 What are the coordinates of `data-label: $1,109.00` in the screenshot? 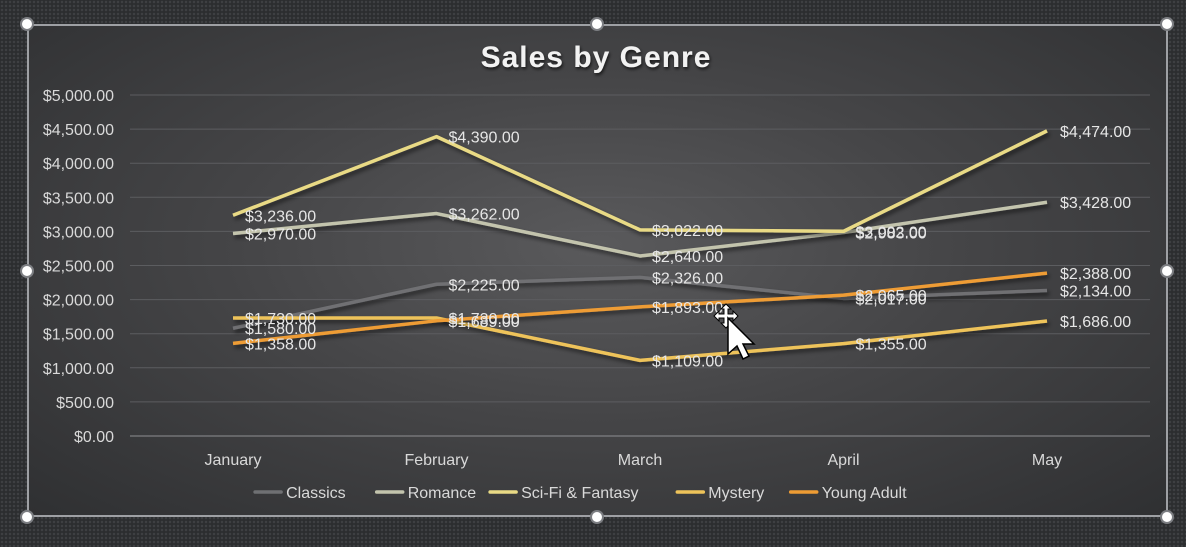 It's located at (687, 361).